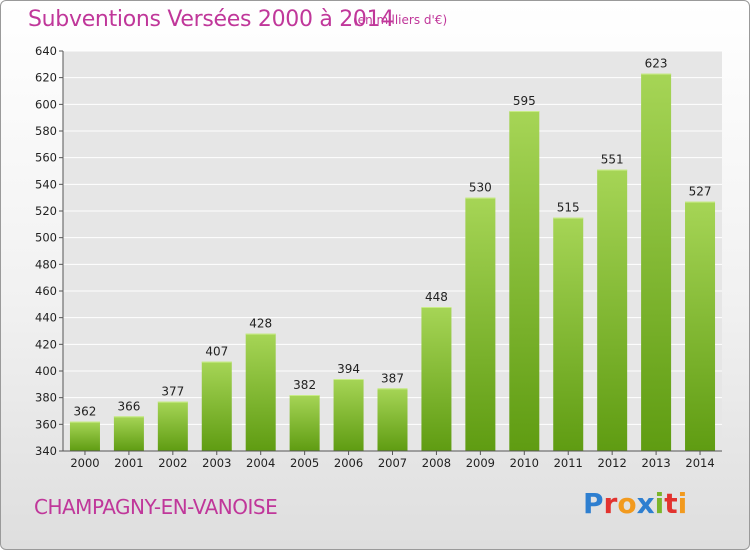 The height and width of the screenshot is (550, 750). I want to click on y-tick-label: 520, so click(46, 211).